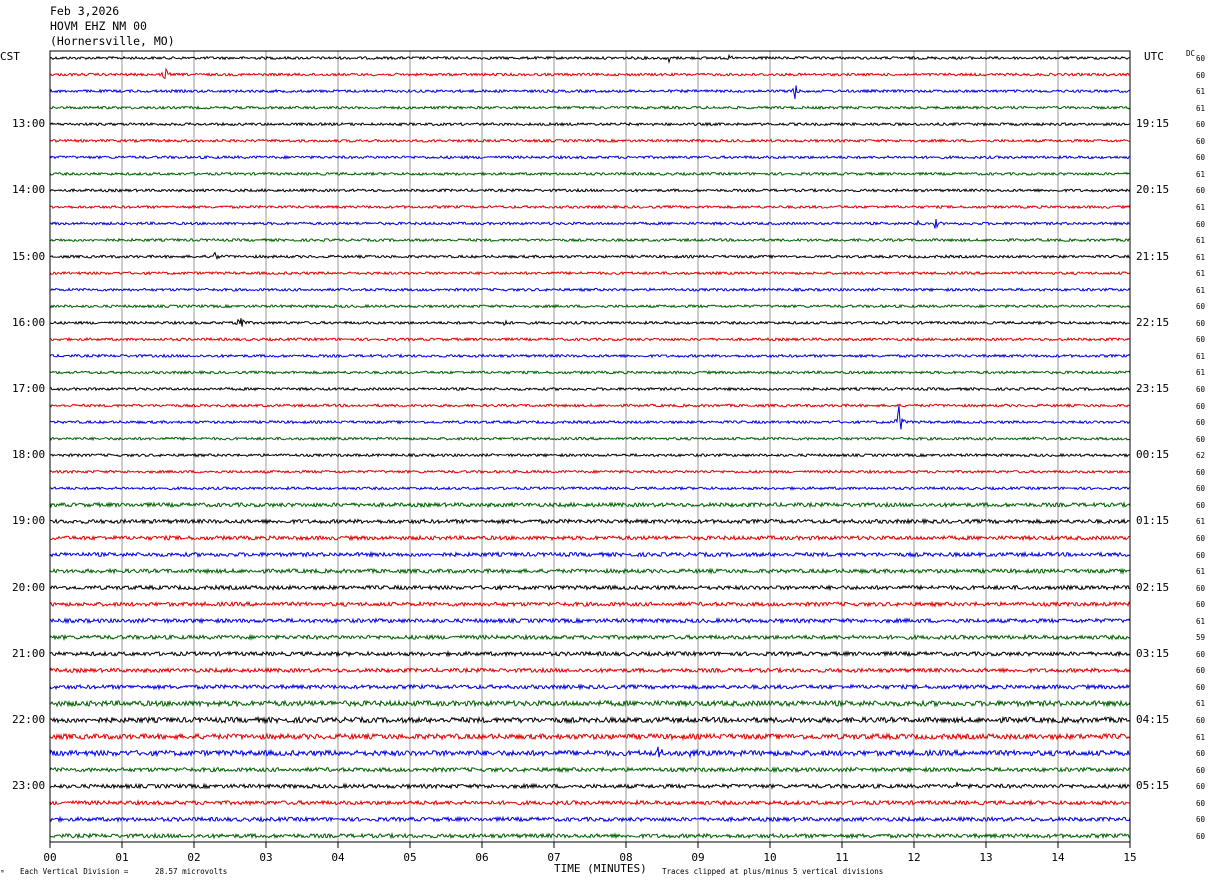 The image size is (1210, 886). What do you see at coordinates (1153, 190) in the screenshot?
I see `right-hour-label: 20:15` at bounding box center [1153, 190].